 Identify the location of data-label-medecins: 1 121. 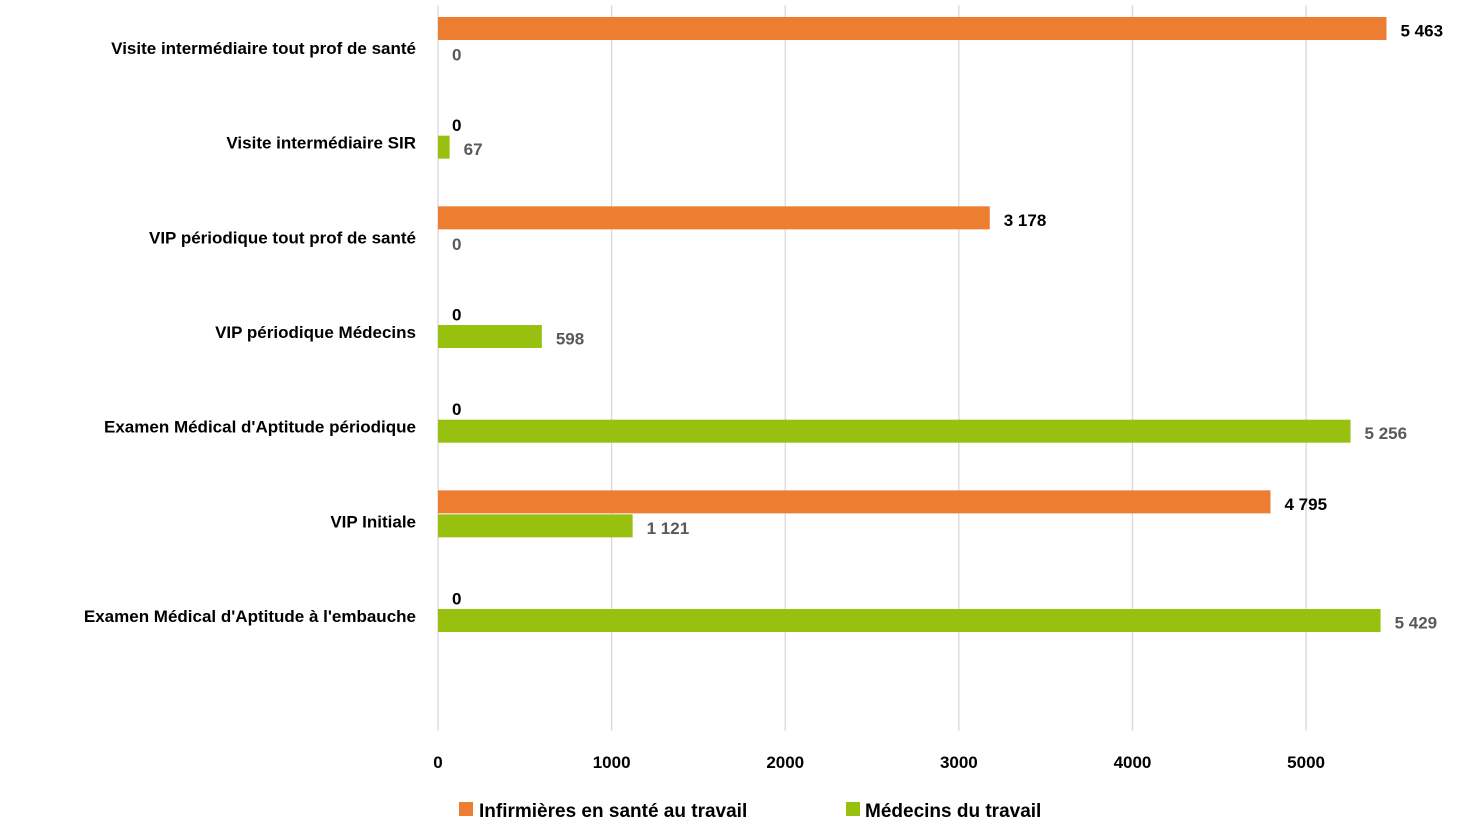
(668, 528).